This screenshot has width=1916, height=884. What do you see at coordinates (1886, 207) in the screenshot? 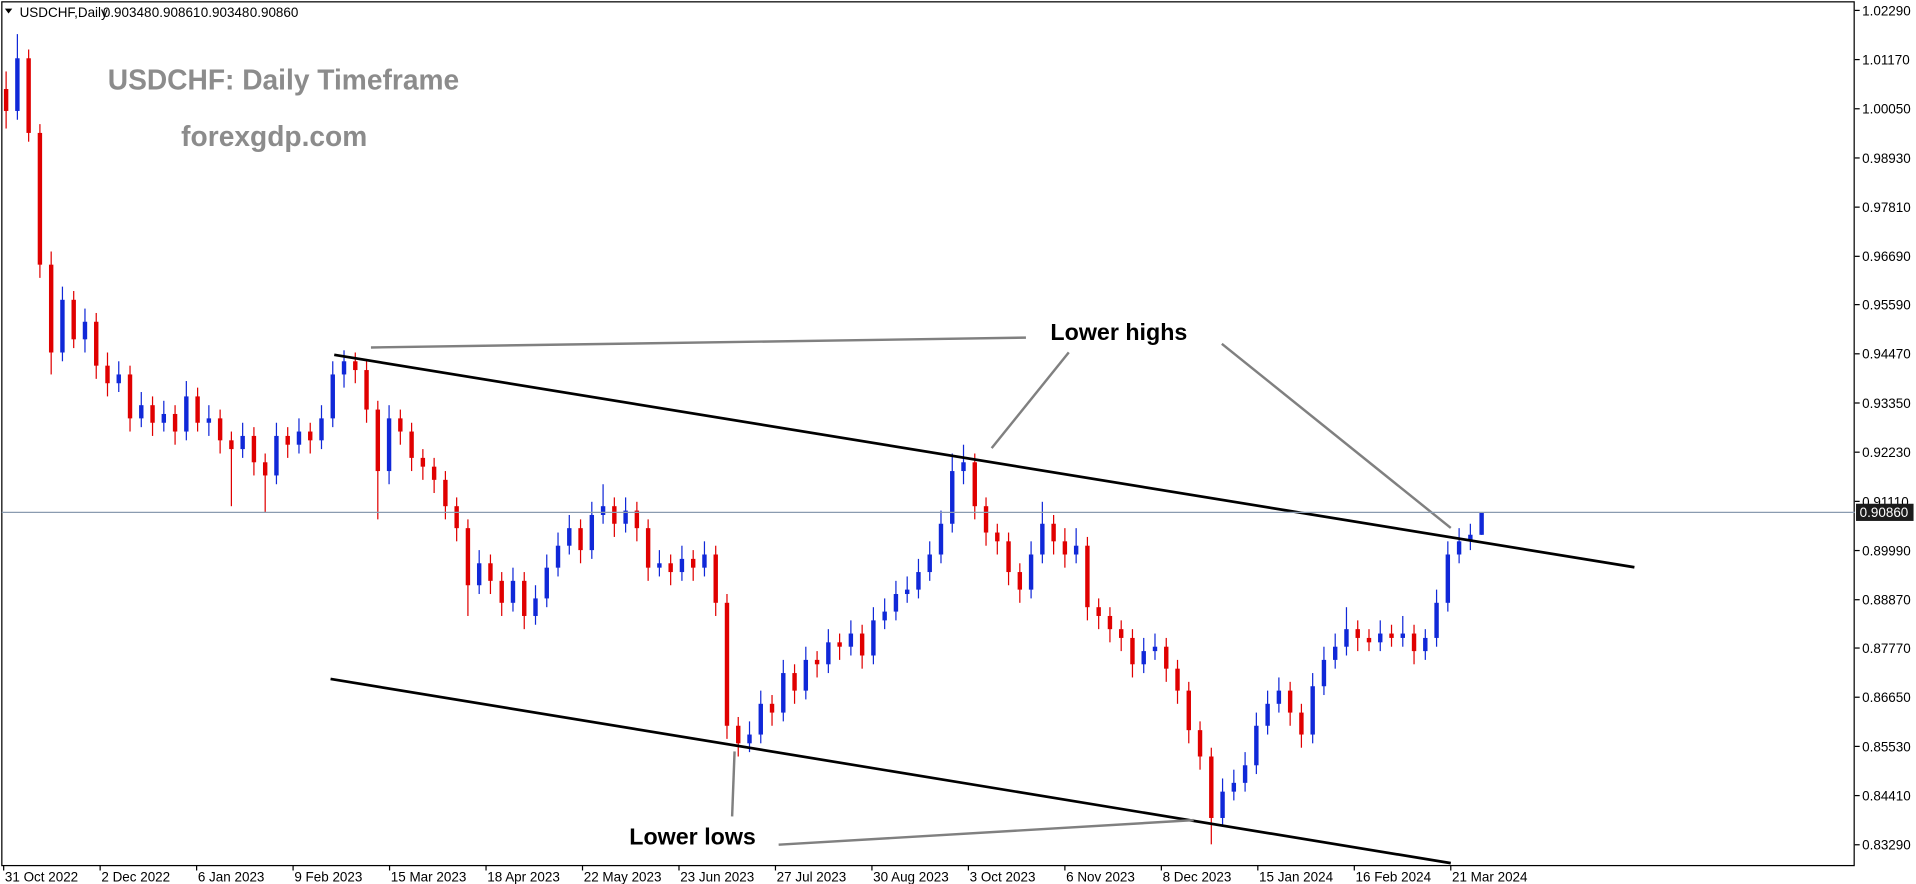
I see `y-tick-label: 0.97810` at bounding box center [1886, 207].